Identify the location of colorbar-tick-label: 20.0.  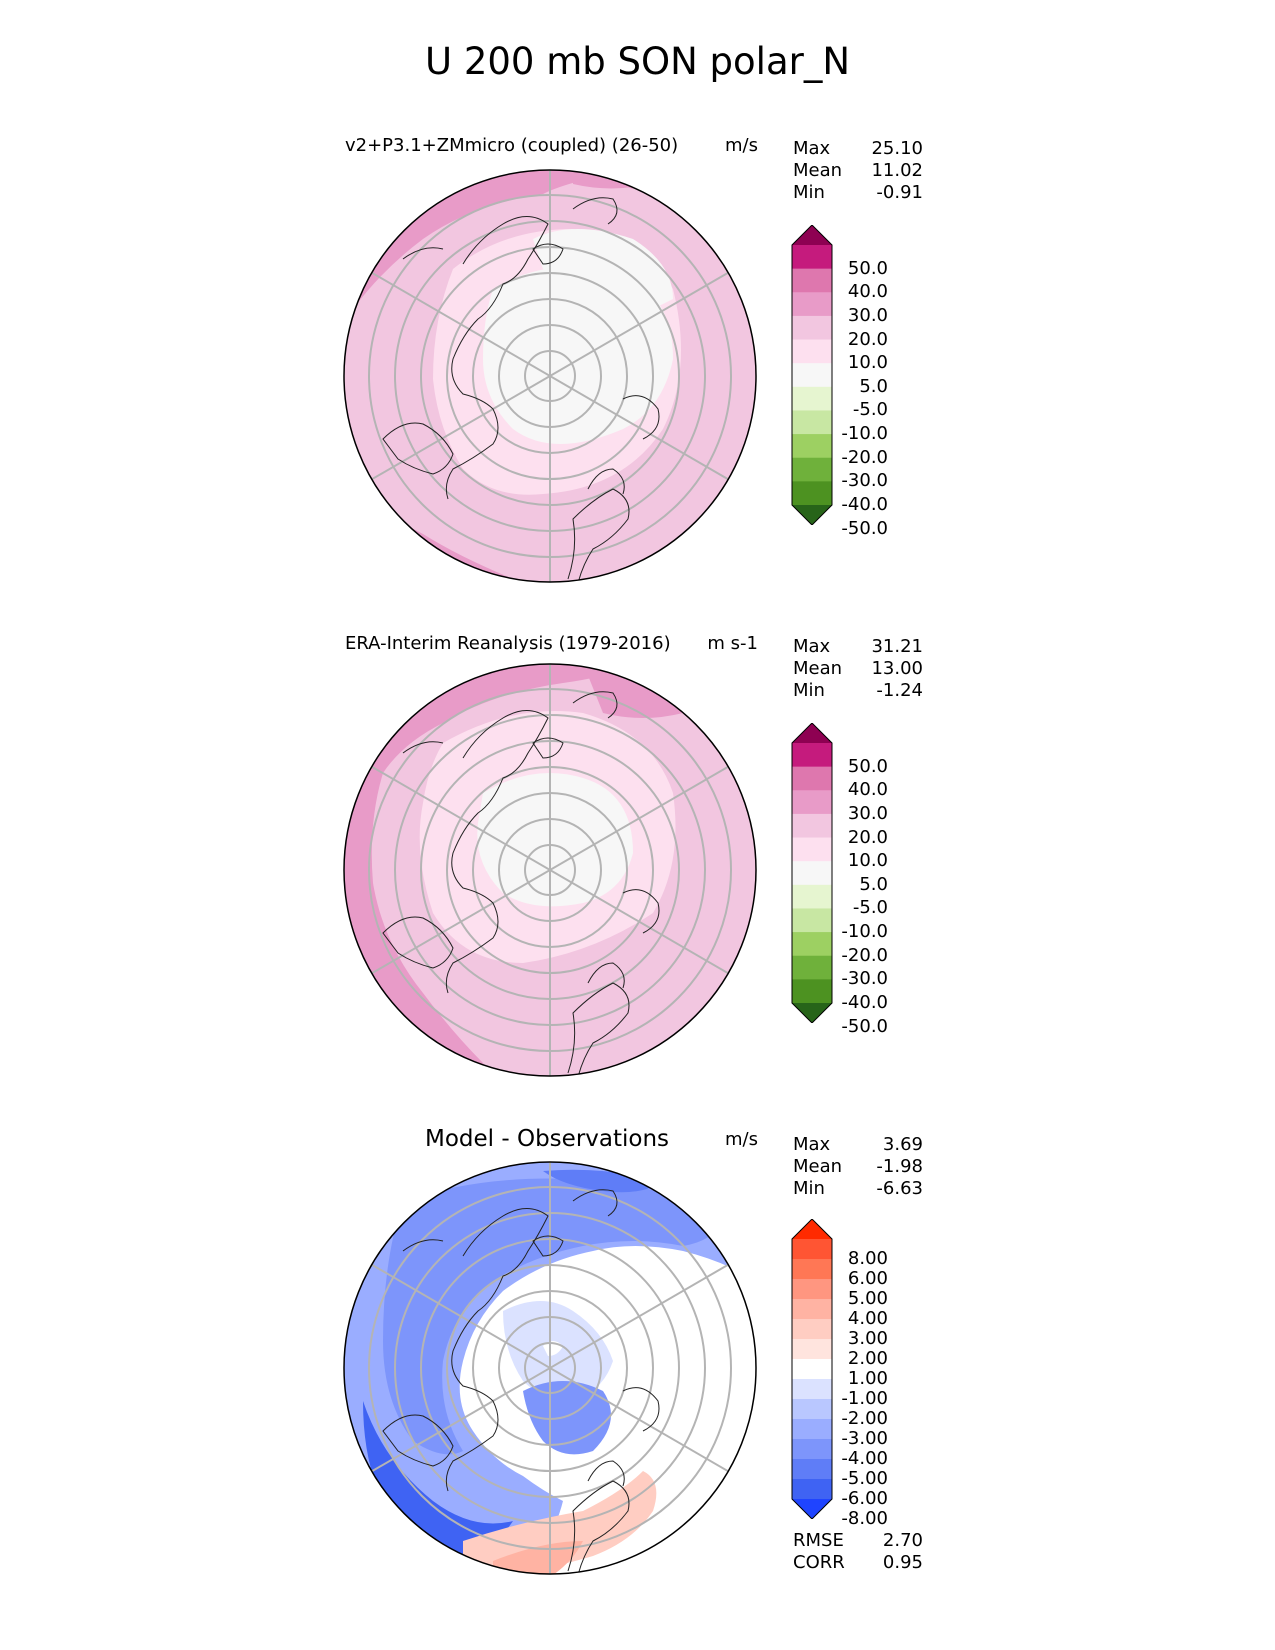
(867, 339).